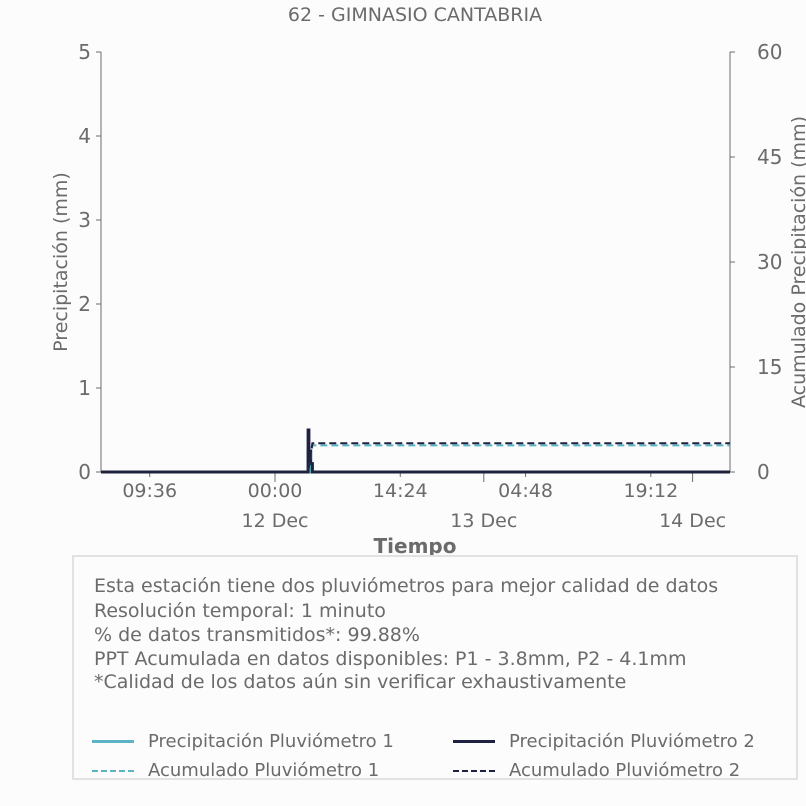 The image size is (806, 806). Describe the element at coordinates (264, 770) in the screenshot. I see `legend-label-accum-1: Acumulado Pluviómetro 1` at that location.